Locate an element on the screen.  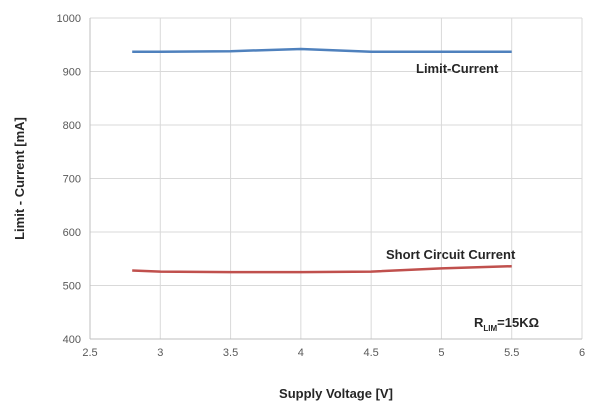
x-tick-label: 4 is located at coordinates (301, 353).